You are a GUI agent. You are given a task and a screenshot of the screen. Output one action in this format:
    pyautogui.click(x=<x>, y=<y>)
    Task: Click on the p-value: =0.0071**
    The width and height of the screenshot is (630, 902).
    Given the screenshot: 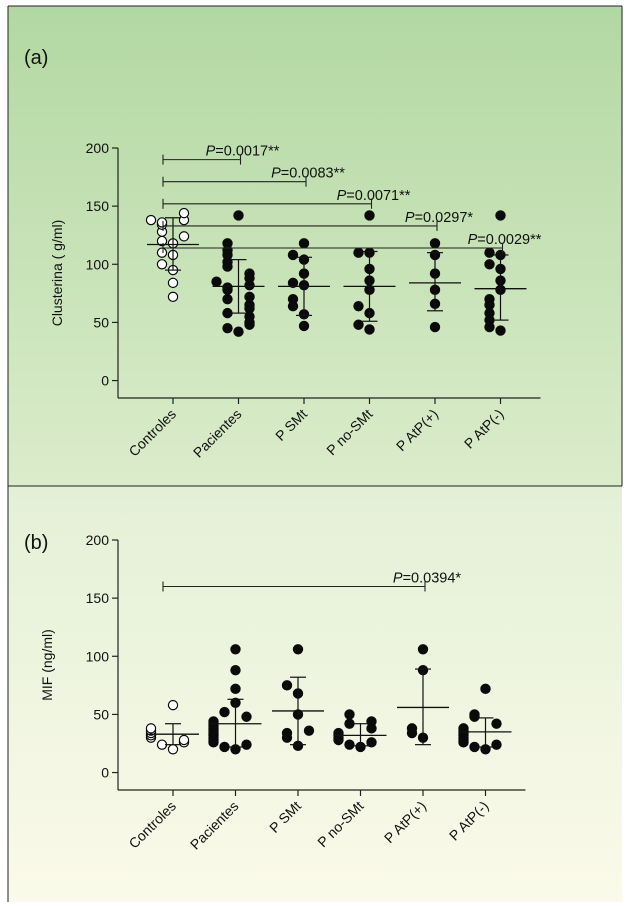 What is the action you would take?
    pyautogui.click(x=378, y=196)
    